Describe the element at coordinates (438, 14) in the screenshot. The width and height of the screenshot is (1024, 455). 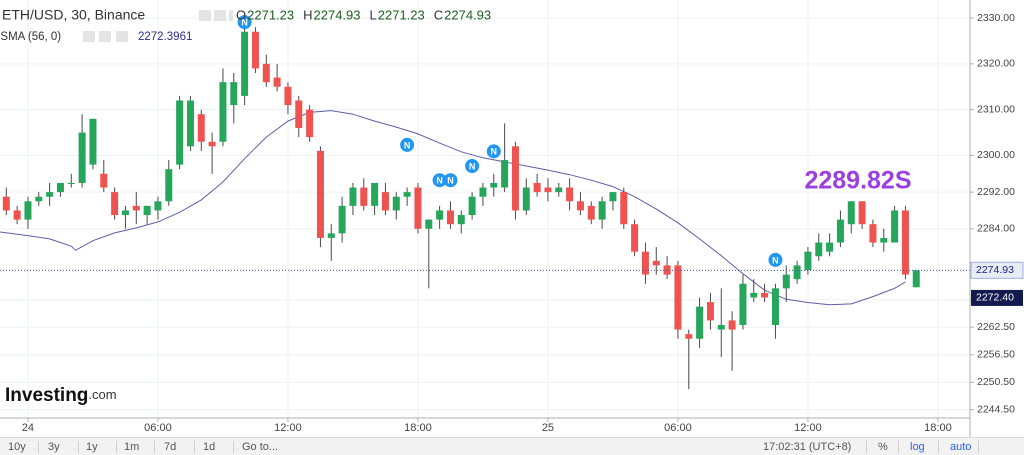
I see `ohlc-label: C` at that location.